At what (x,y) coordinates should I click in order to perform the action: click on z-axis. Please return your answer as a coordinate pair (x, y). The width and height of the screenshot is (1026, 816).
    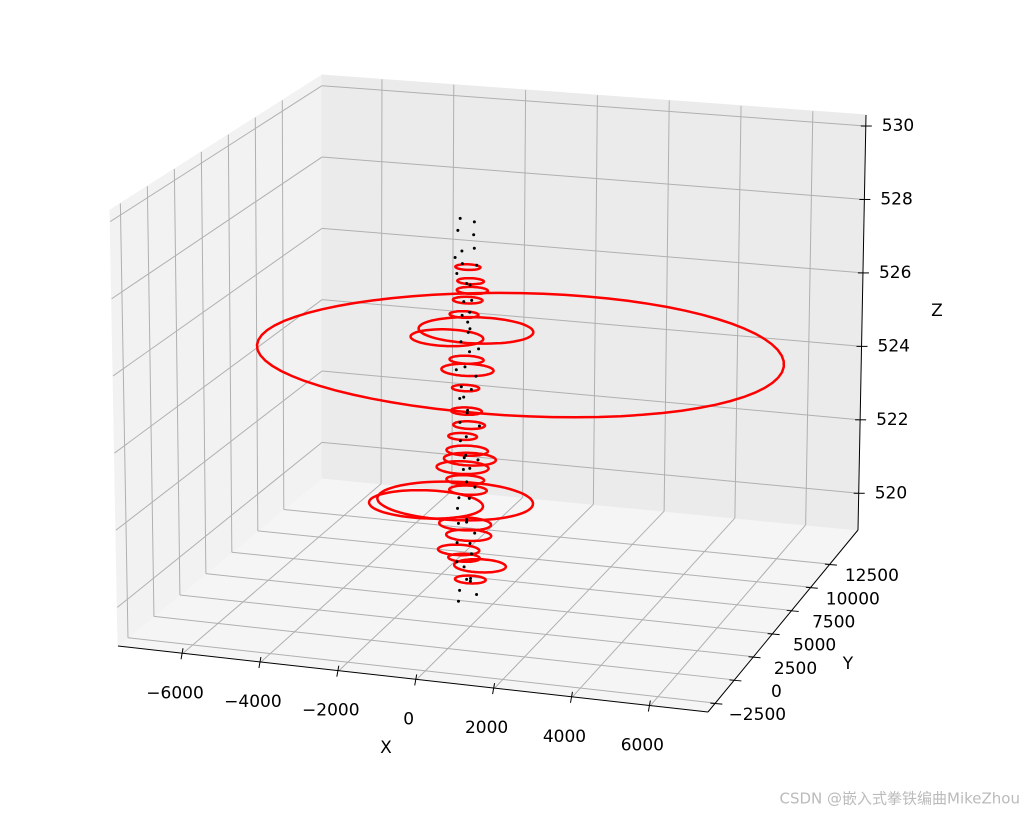
    Looking at the image, I should click on (862, 322).